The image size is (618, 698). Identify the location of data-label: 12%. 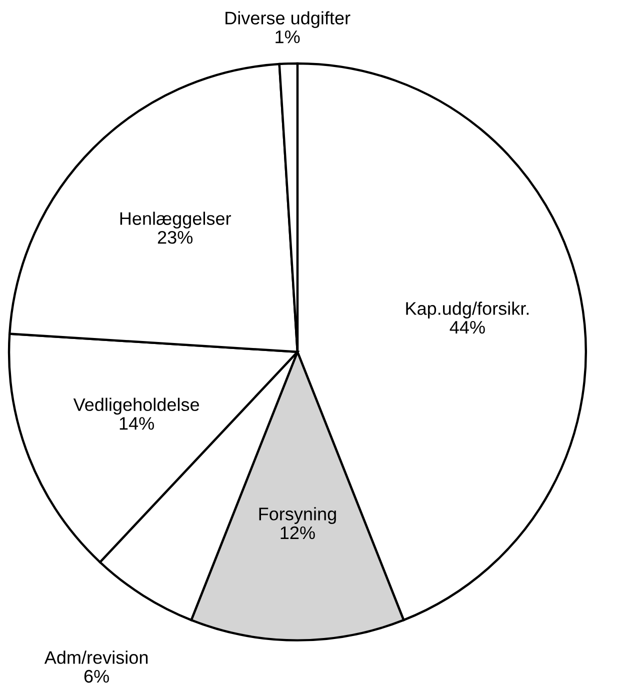
(297, 533).